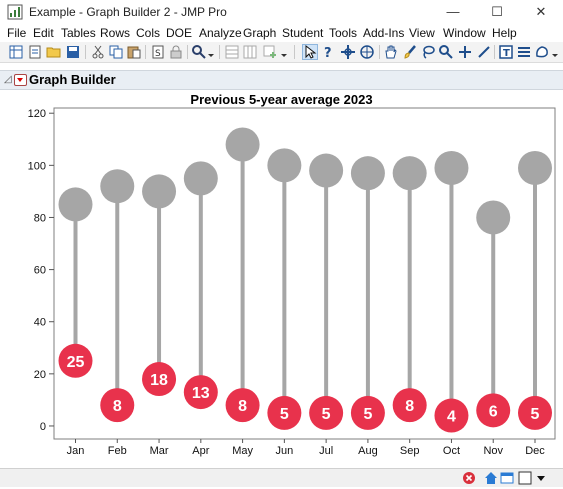 This screenshot has width=563, height=489. What do you see at coordinates (159, 451) in the screenshot?
I see `x-tick-label: Mar` at bounding box center [159, 451].